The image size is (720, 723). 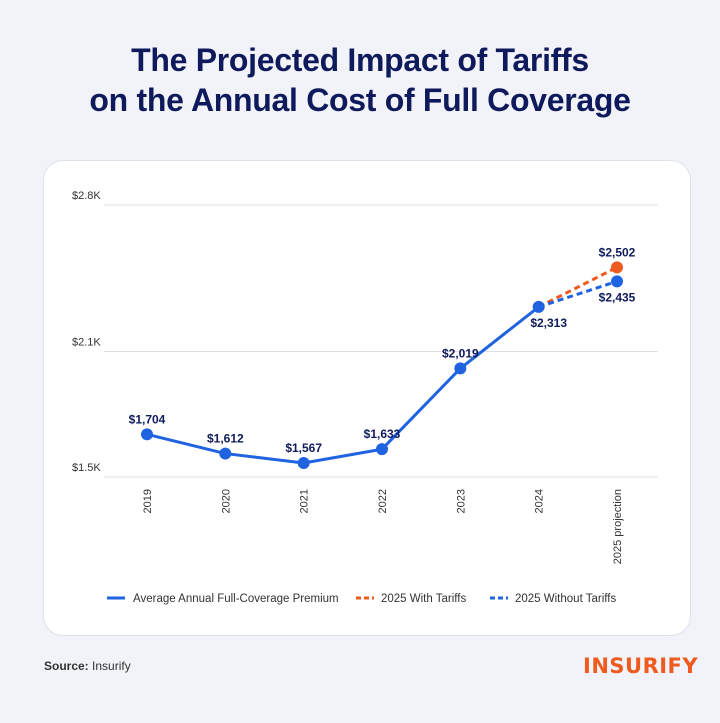 I want to click on x-tick-label: 2022, so click(x=383, y=501).